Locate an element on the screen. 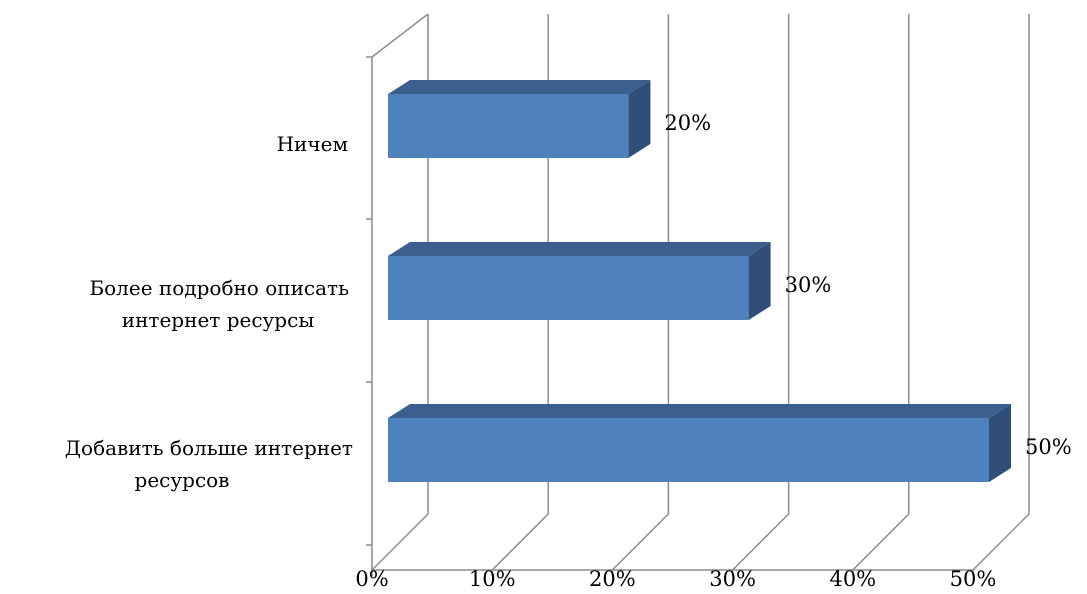  category-label-line: Ничем is located at coordinates (312, 144).